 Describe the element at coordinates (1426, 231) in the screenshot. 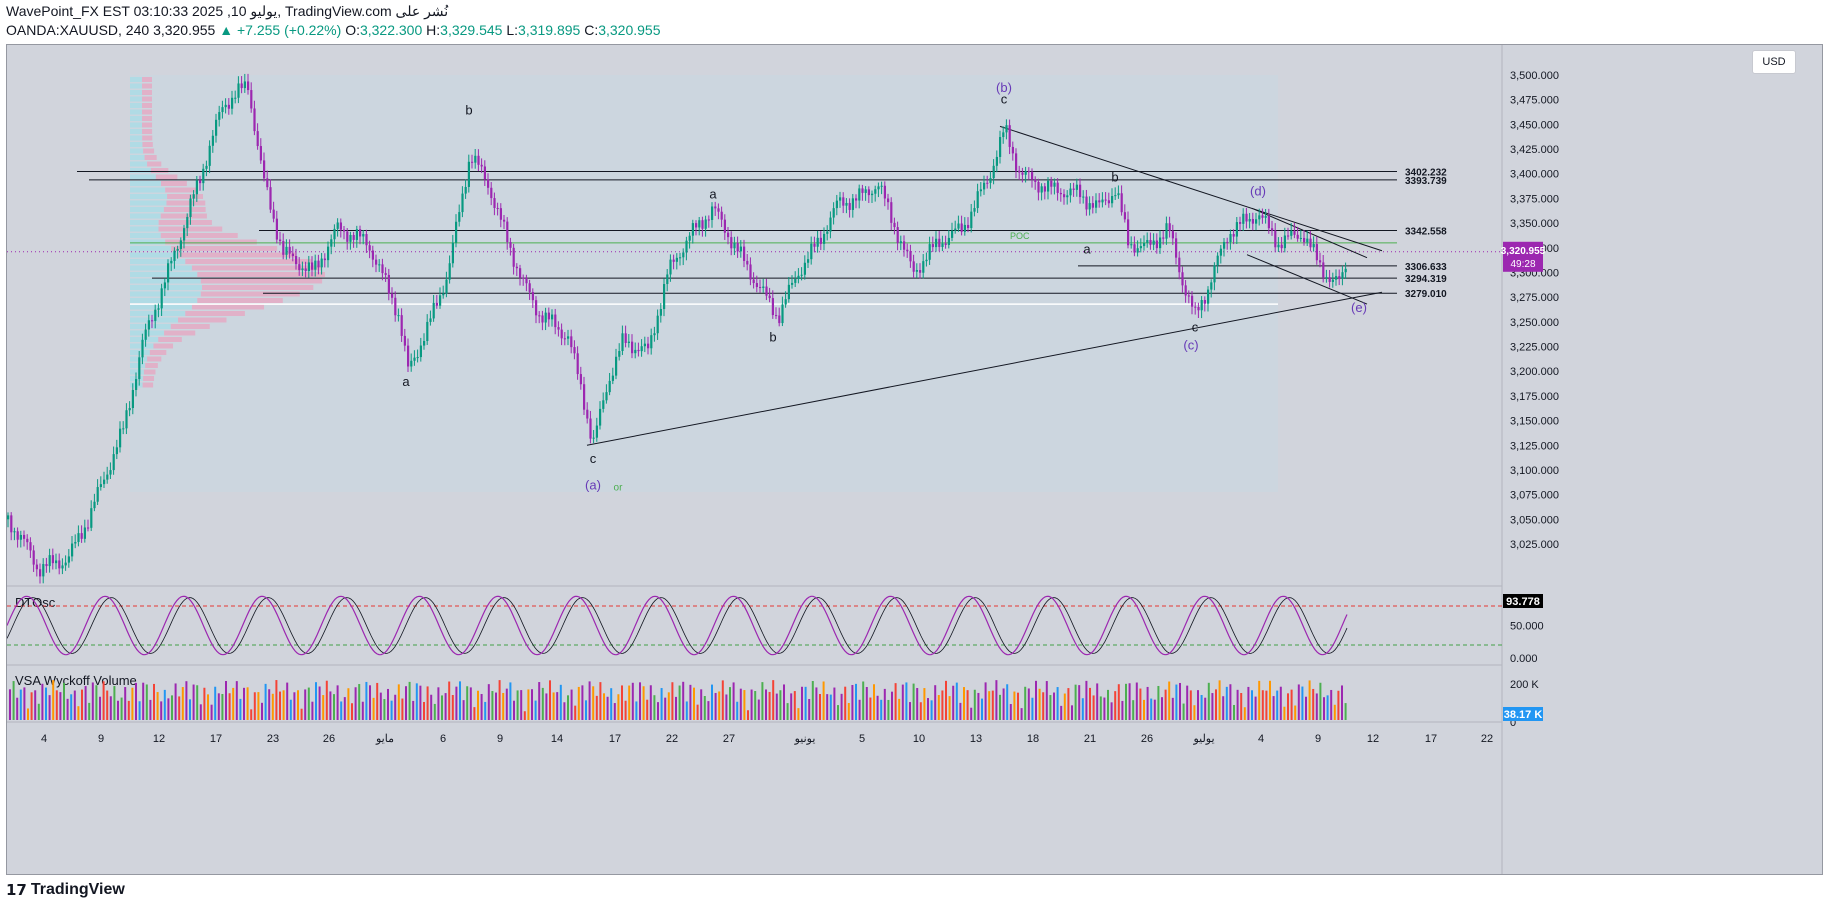

I see `level-label: 3342.558` at that location.